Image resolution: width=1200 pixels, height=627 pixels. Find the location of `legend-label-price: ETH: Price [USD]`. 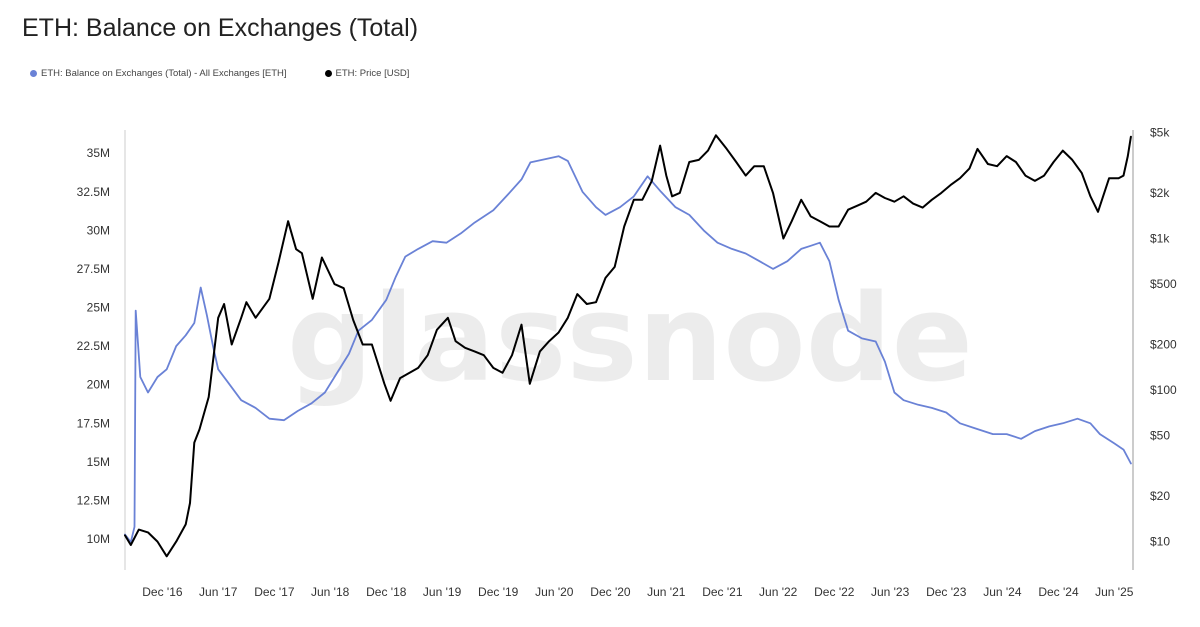

legend-label-price: ETH: Price [USD] is located at coordinates (372, 73).